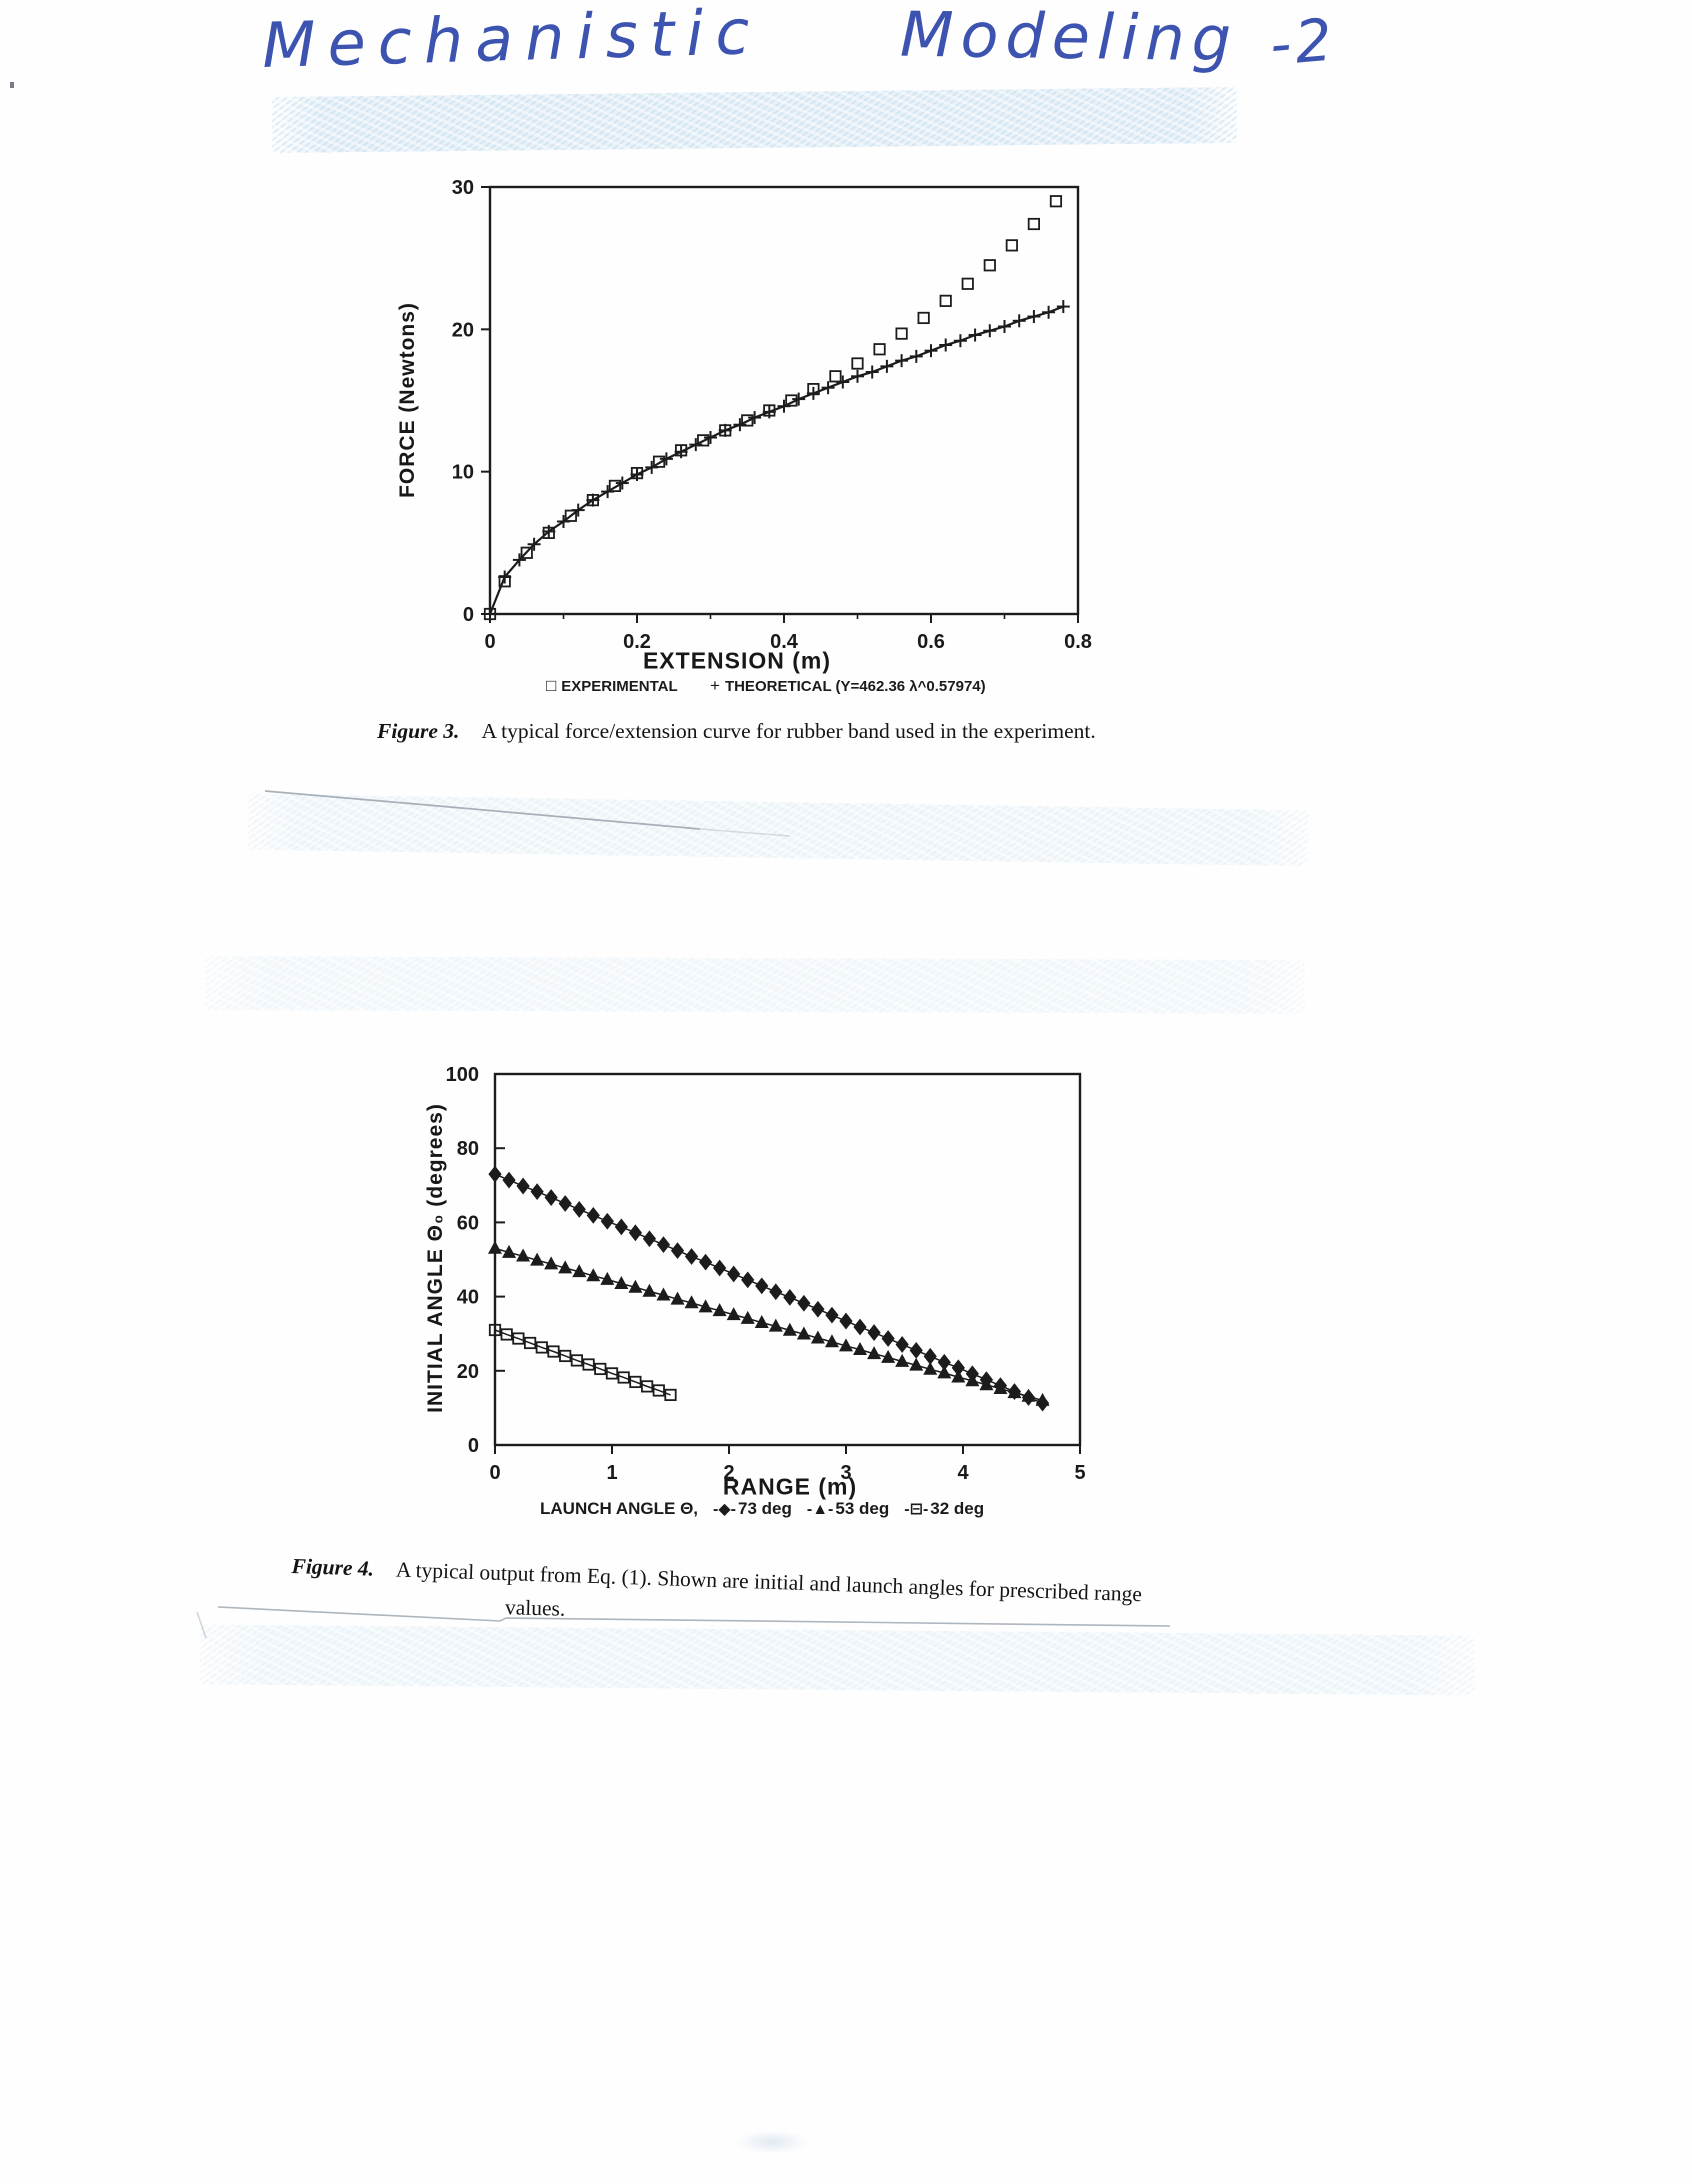  I want to click on figure4-caption-label: Figure 4., so click(333, 1567).